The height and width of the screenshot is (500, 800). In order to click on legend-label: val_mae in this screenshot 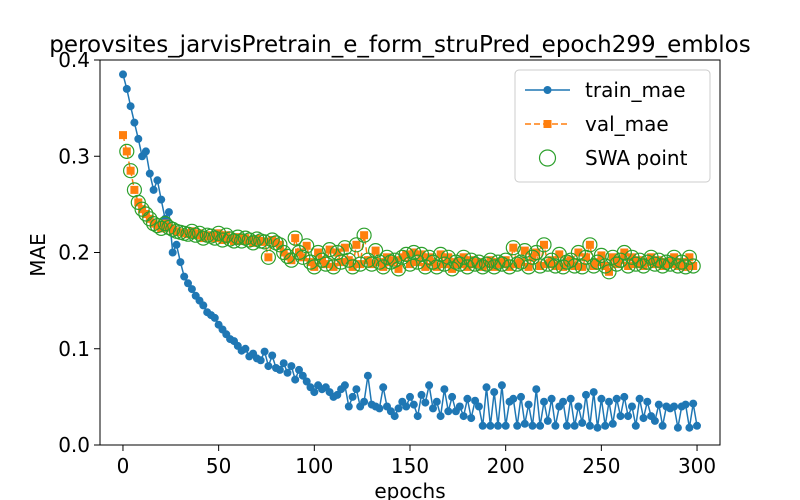, I will do `click(627, 124)`.